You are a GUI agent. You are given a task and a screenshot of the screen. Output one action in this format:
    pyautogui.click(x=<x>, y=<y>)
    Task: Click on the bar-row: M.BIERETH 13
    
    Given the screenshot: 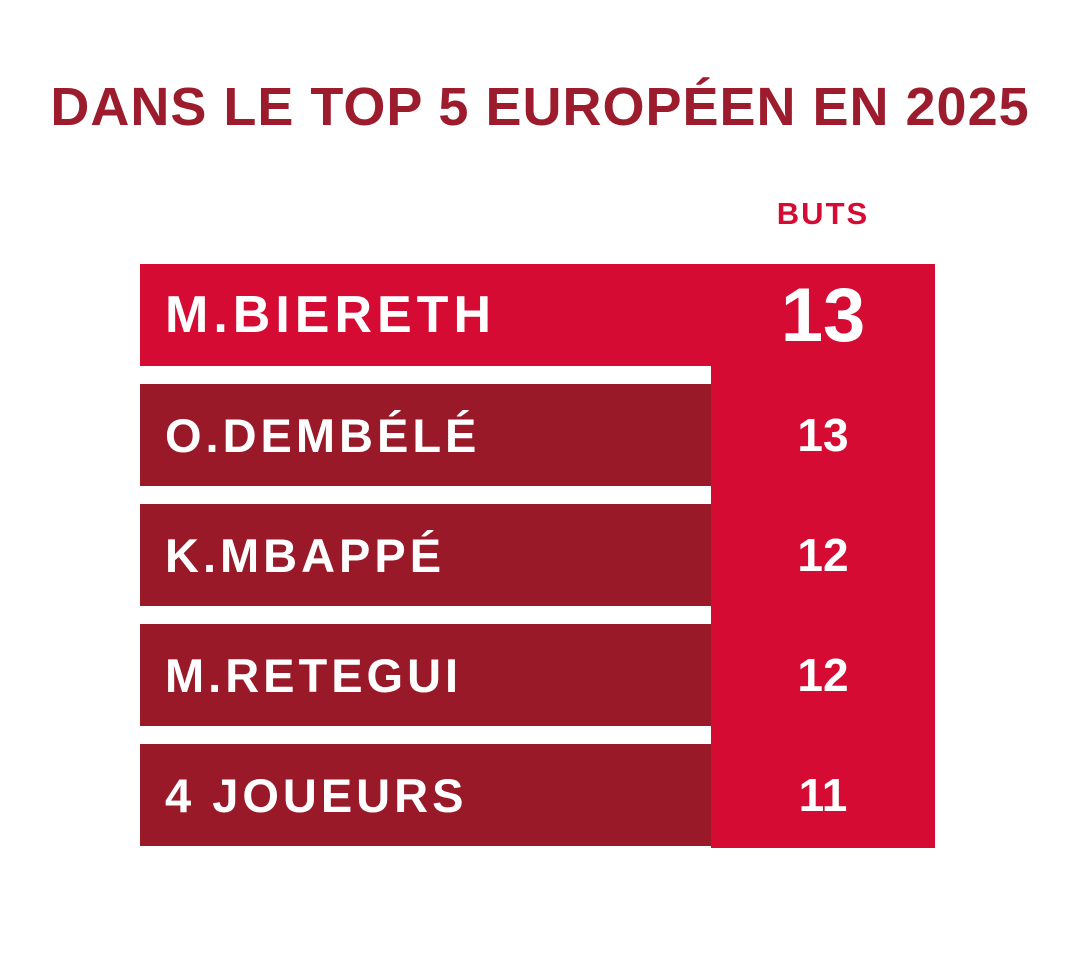 What is the action you would take?
    pyautogui.click(x=537, y=315)
    